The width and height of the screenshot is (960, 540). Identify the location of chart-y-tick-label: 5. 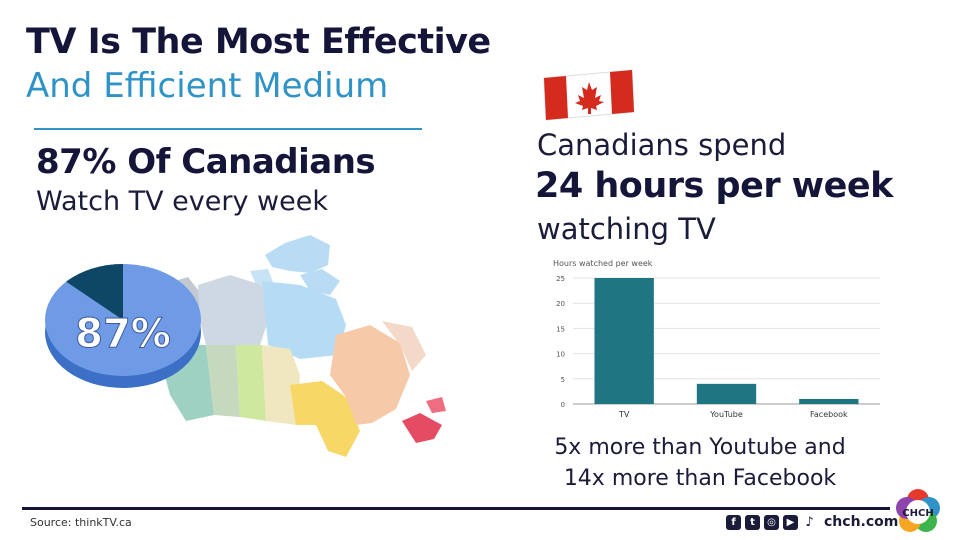
(563, 380).